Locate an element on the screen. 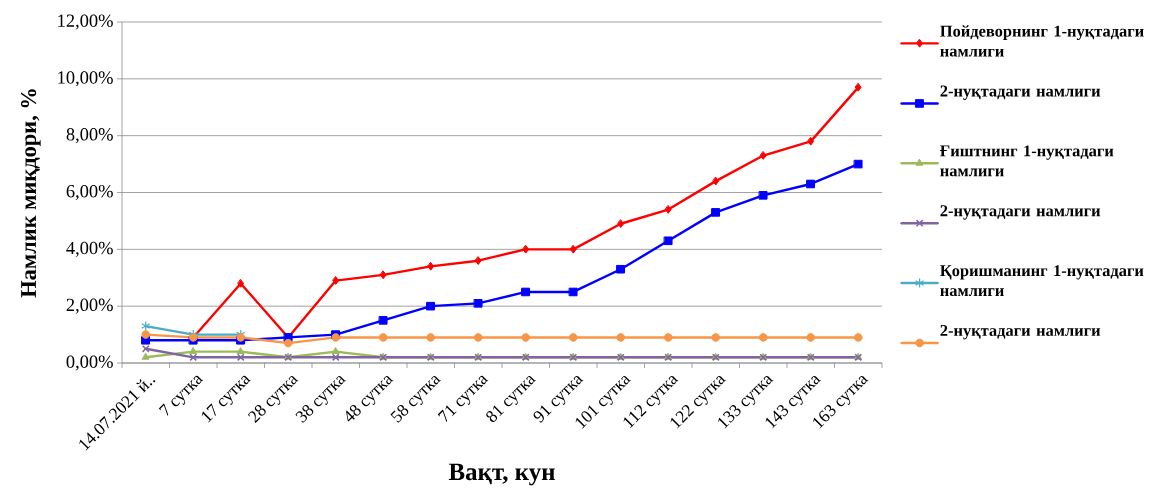 The width and height of the screenshot is (1154, 488). legend-label: Ғиштнинг 1-нуқтадаги намлиги is located at coordinates (1027, 161).